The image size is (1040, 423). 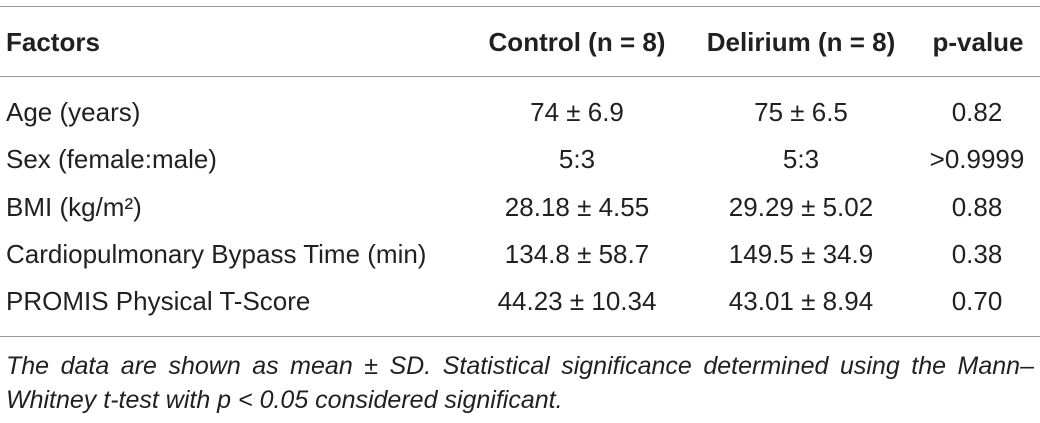 I want to click on row-delirium-value: 149.5 ± 34.9, so click(x=801, y=254).